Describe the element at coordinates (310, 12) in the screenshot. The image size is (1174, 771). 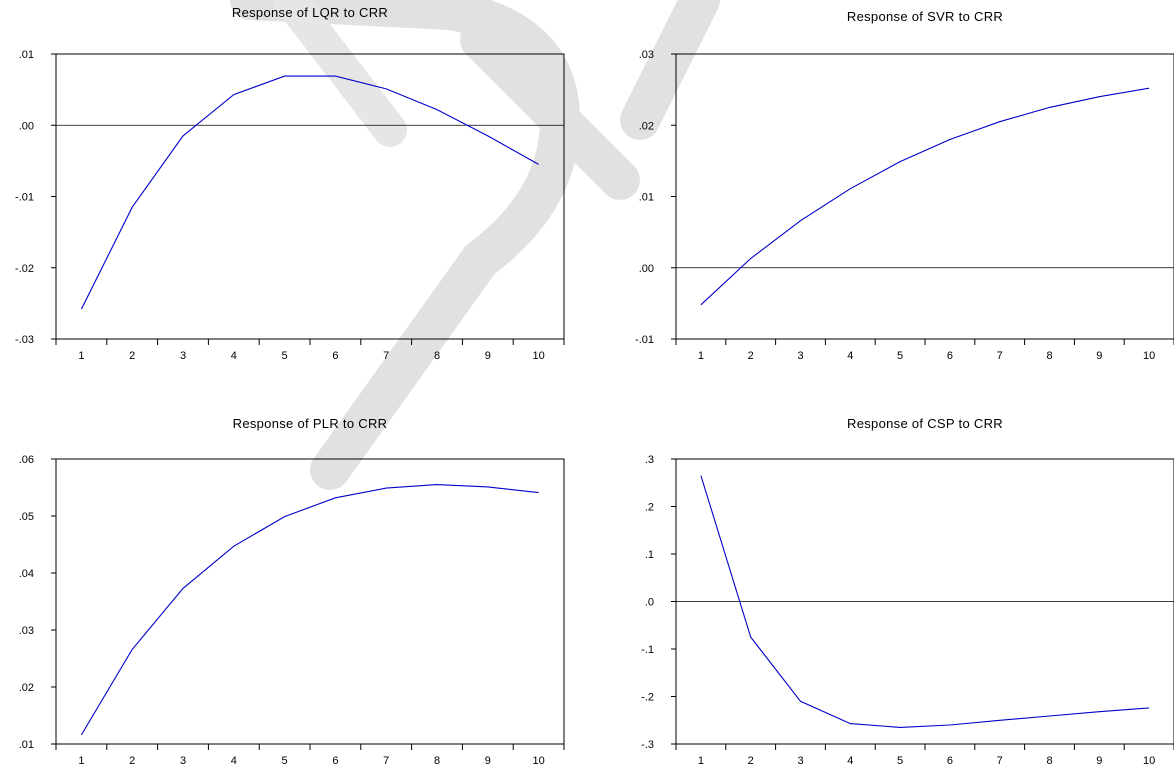
I see `chart-title-lqr: Response of LQR to CRR` at that location.